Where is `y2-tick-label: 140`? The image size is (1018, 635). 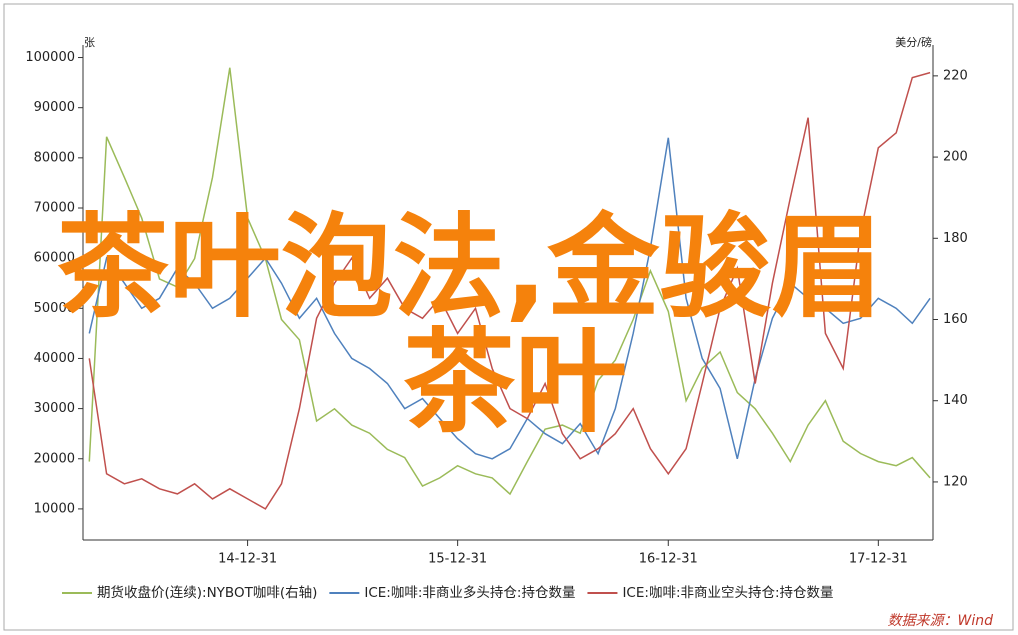 y2-tick-label: 140 is located at coordinates (955, 400).